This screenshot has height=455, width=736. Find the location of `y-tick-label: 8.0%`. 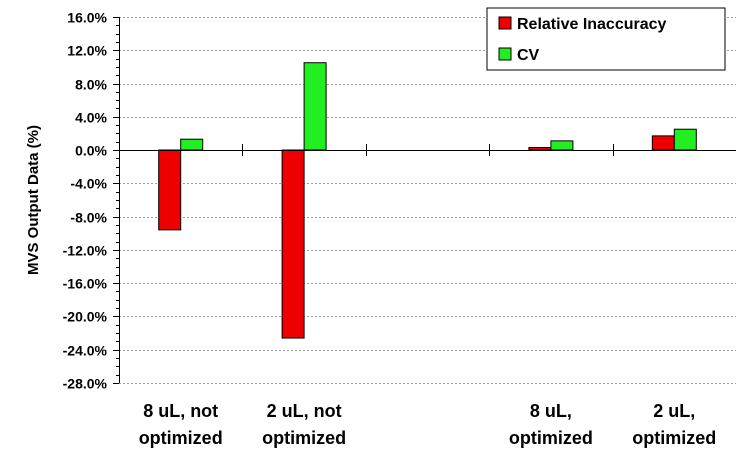

y-tick-label: 8.0% is located at coordinates (91, 85).